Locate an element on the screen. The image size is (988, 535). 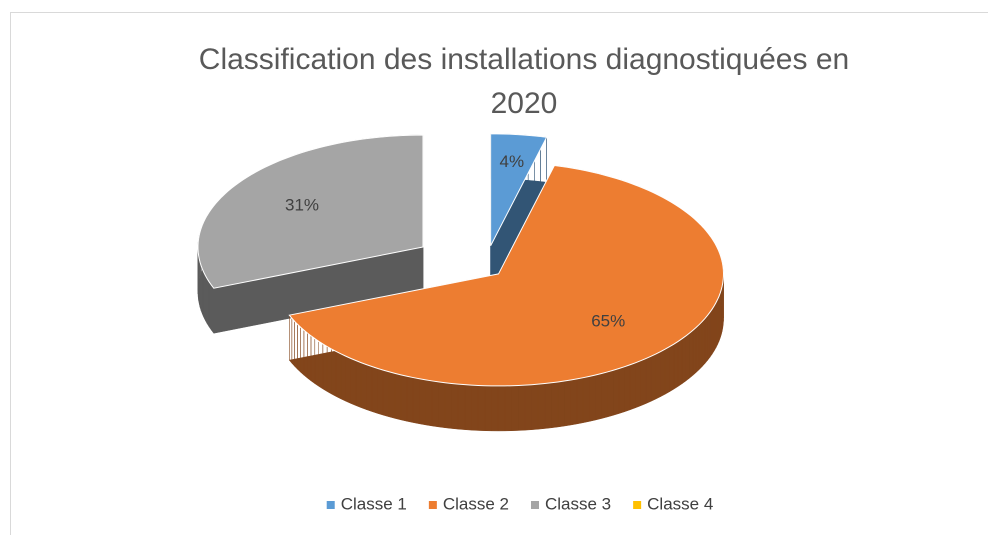
legend-label: Classe 3 is located at coordinates (578, 503).